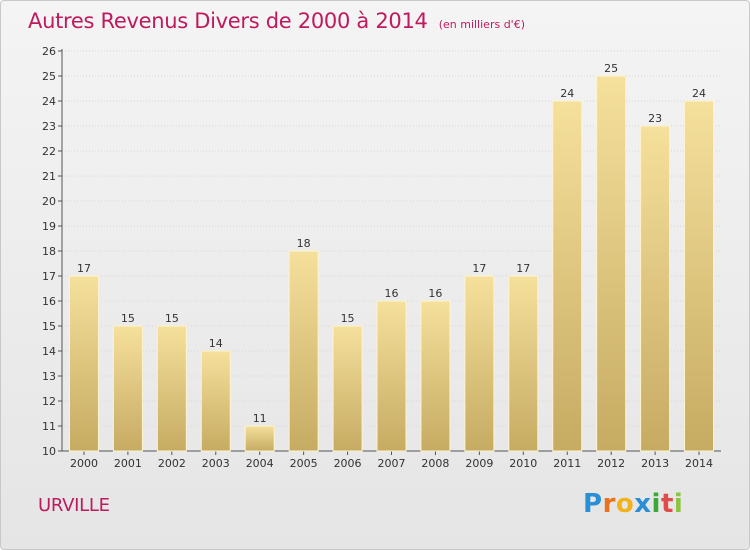  What do you see at coordinates (567, 463) in the screenshot?
I see `x-tick-label: 2011` at bounding box center [567, 463].